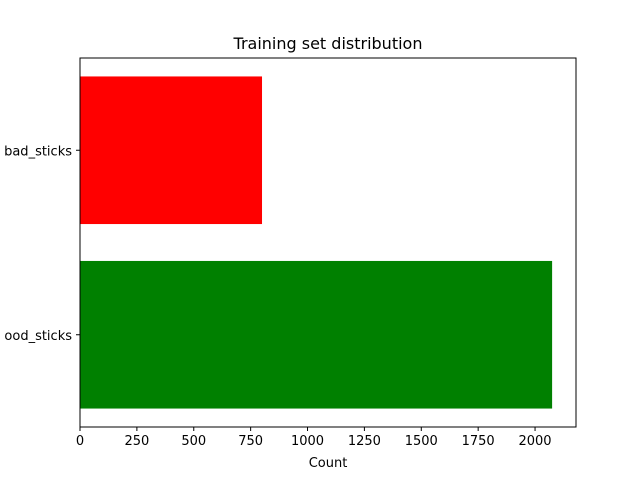 Image resolution: width=640 pixels, height=480 pixels. Describe the element at coordinates (478, 441) in the screenshot. I see `x-tick-label: 1750` at that location.